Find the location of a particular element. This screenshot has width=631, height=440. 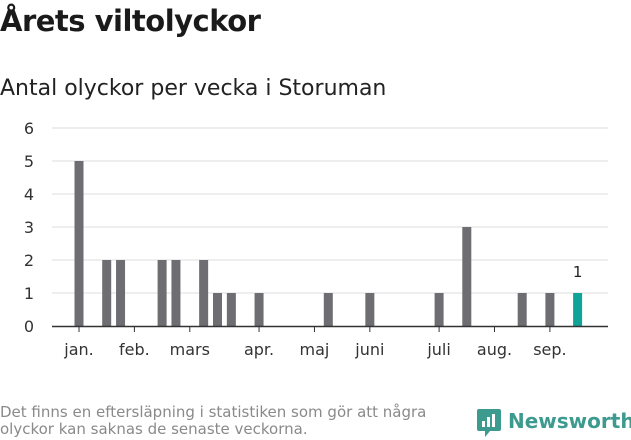

chart-title: Årets viltolyckor is located at coordinates (130, 21).